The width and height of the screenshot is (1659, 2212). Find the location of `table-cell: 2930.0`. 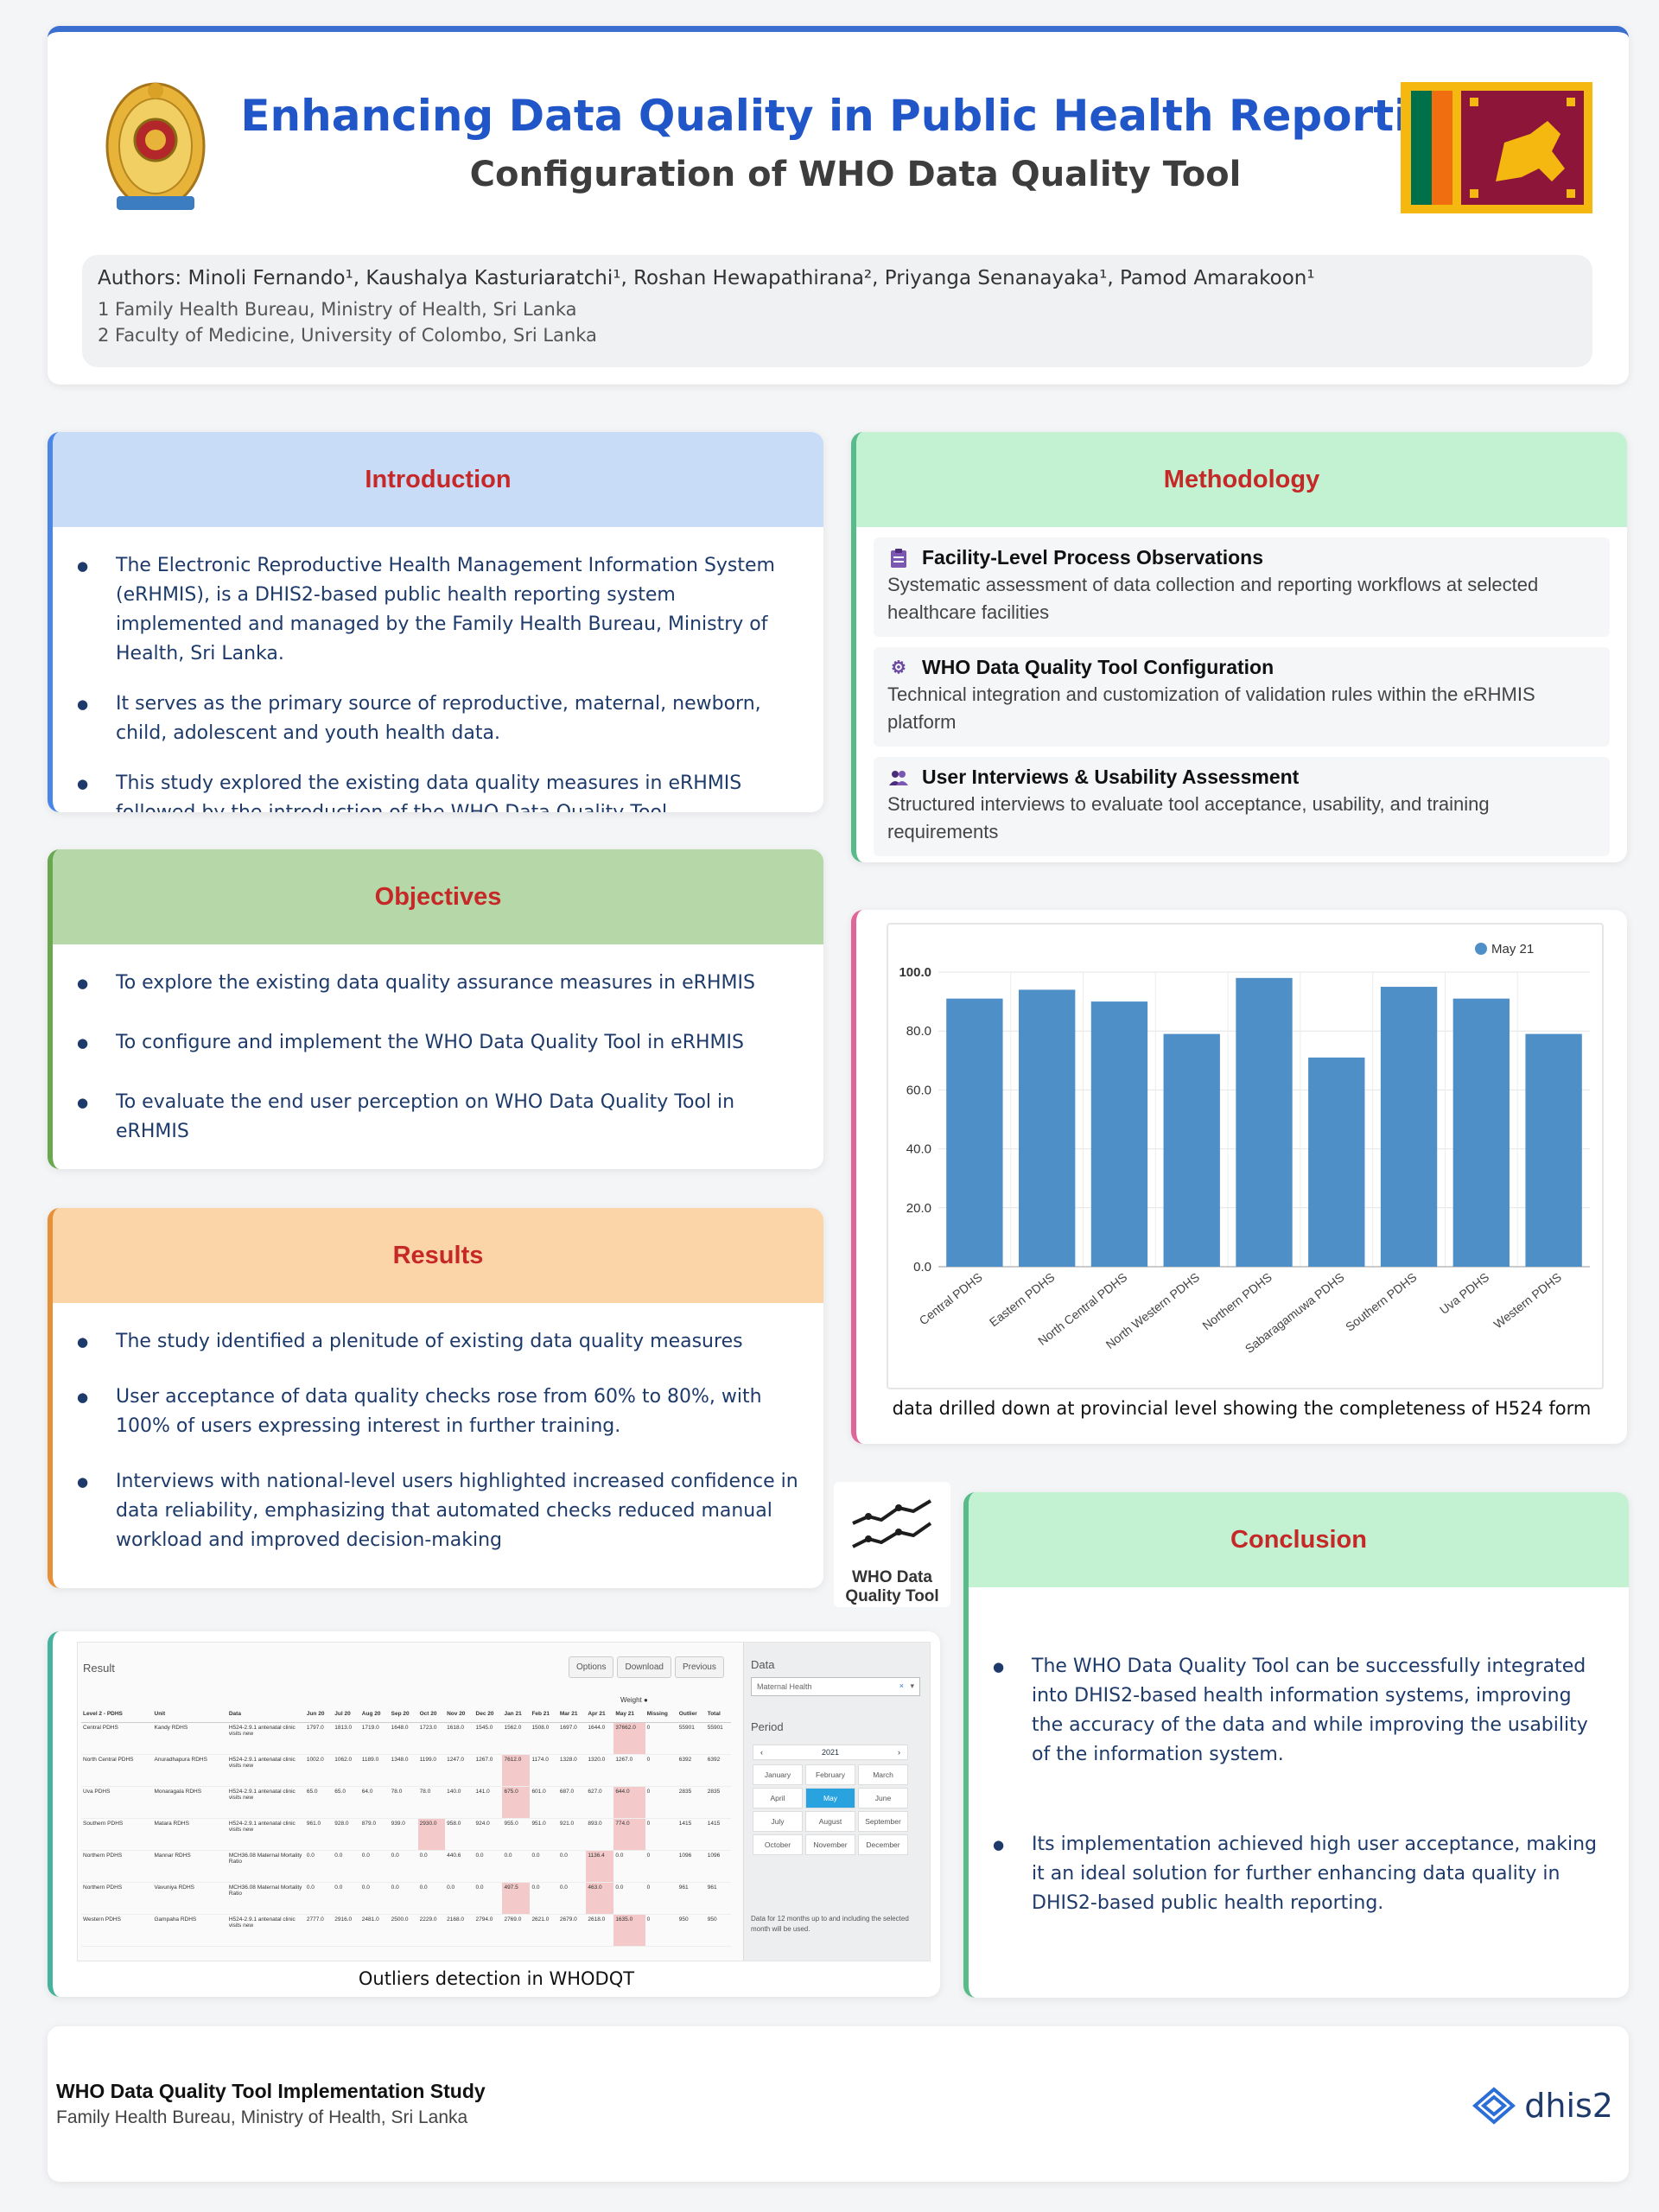

table-cell: 2930.0 is located at coordinates (431, 1835).